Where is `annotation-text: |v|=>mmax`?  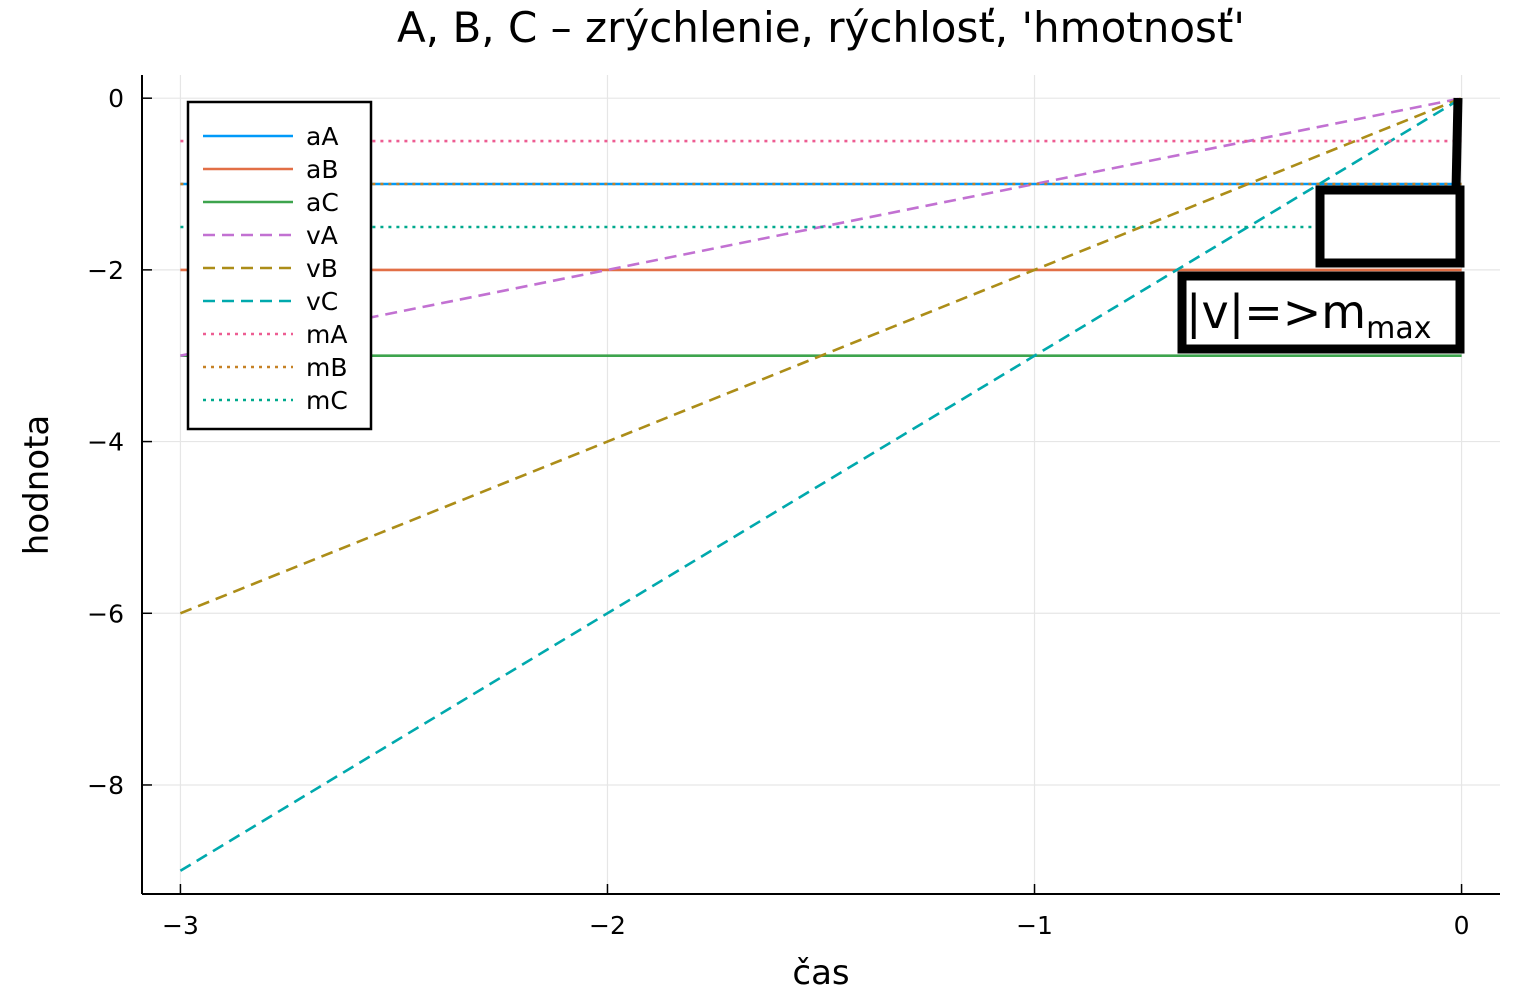
annotation-text: |v|=>mmax is located at coordinates (1309, 315).